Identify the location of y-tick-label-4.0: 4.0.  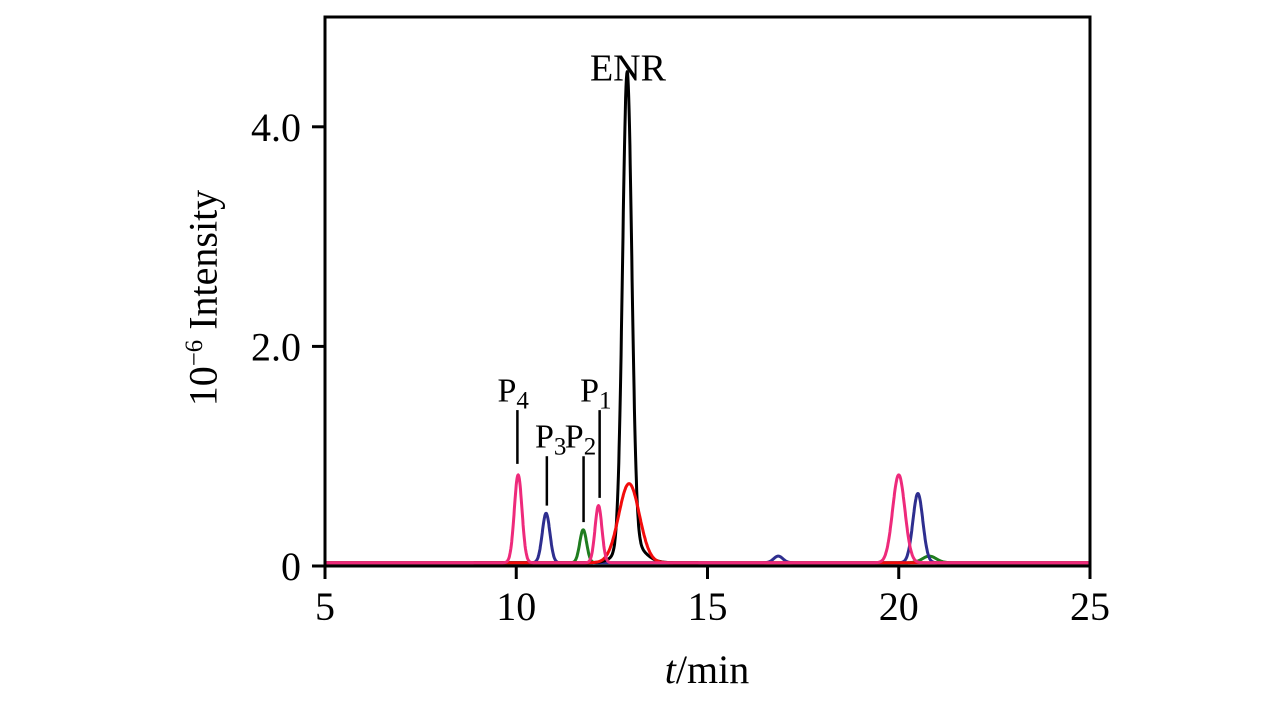
(276, 127).